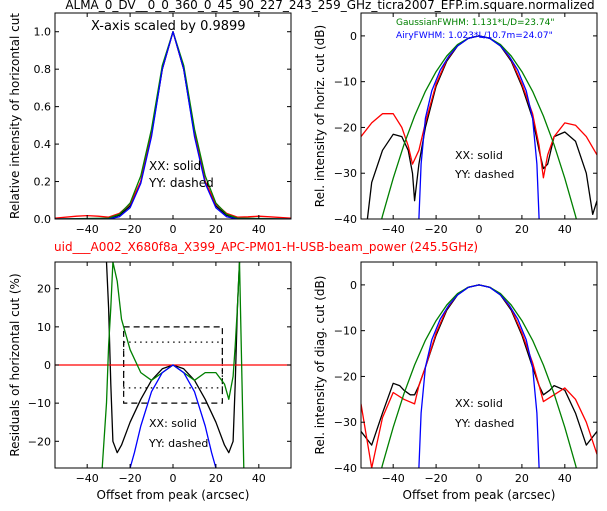 The width and height of the screenshot is (607, 511). I want to click on y-tick-label: 1.0, so click(43, 32).